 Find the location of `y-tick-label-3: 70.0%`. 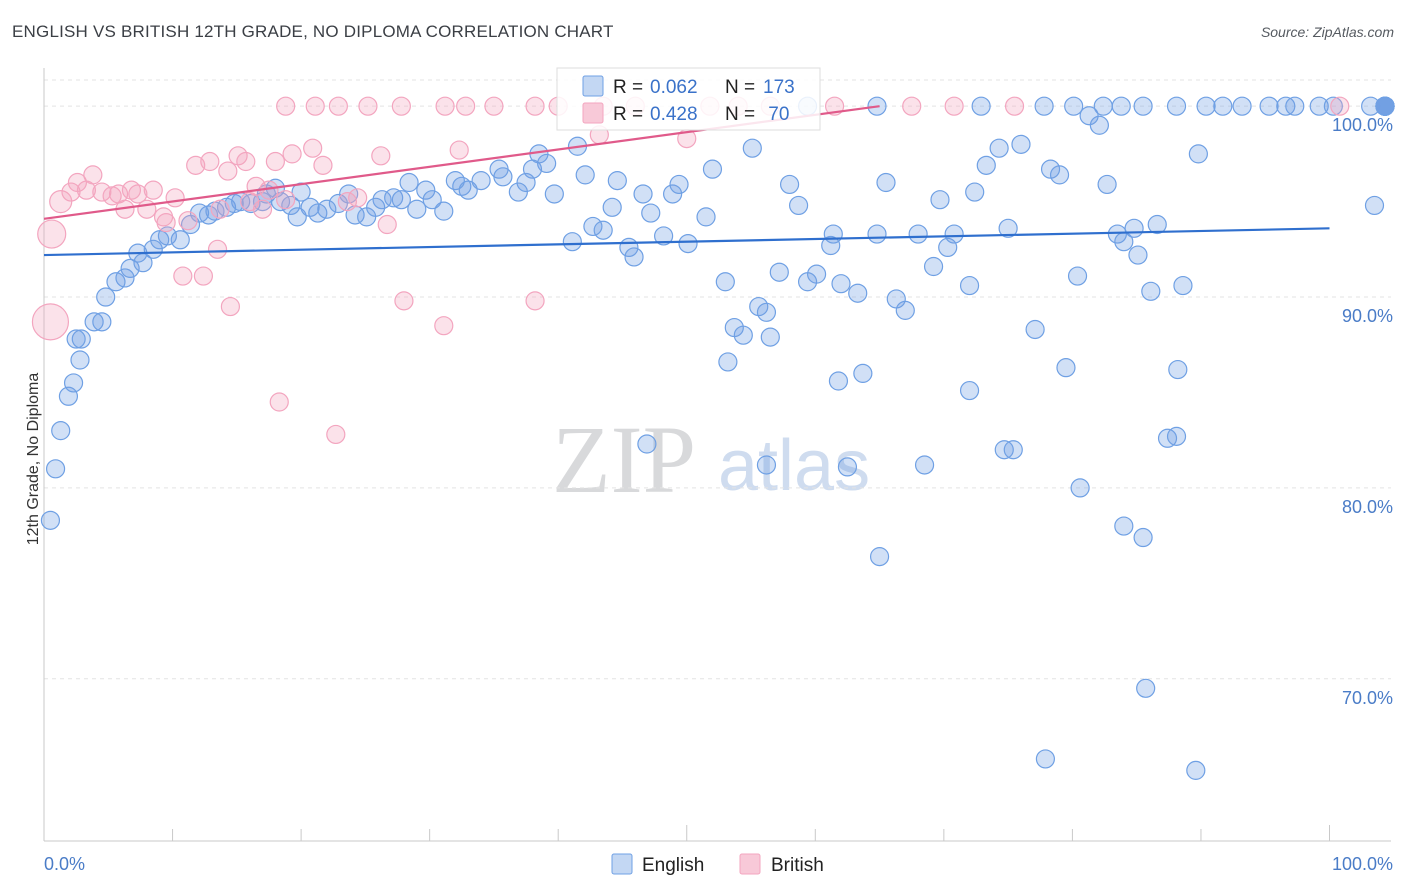

y-tick-label-3: 70.0% is located at coordinates (1367, 698).